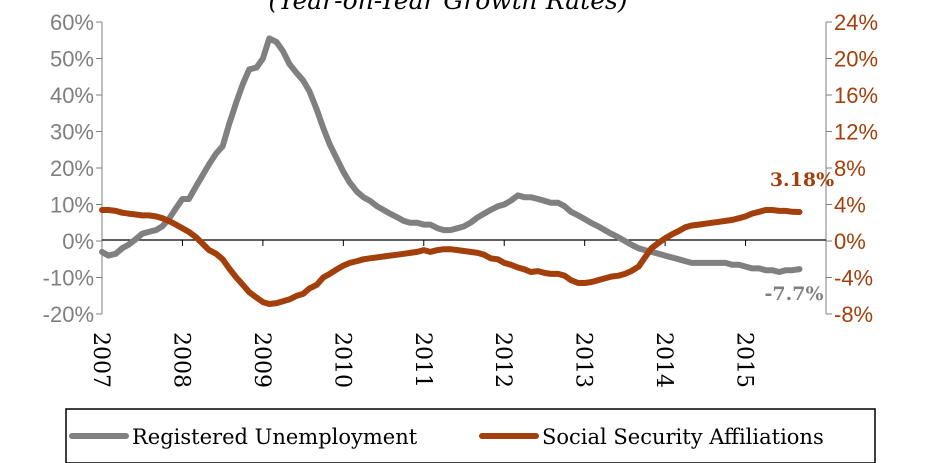  I want to click on right-tick-label: 0%, so click(850, 241).